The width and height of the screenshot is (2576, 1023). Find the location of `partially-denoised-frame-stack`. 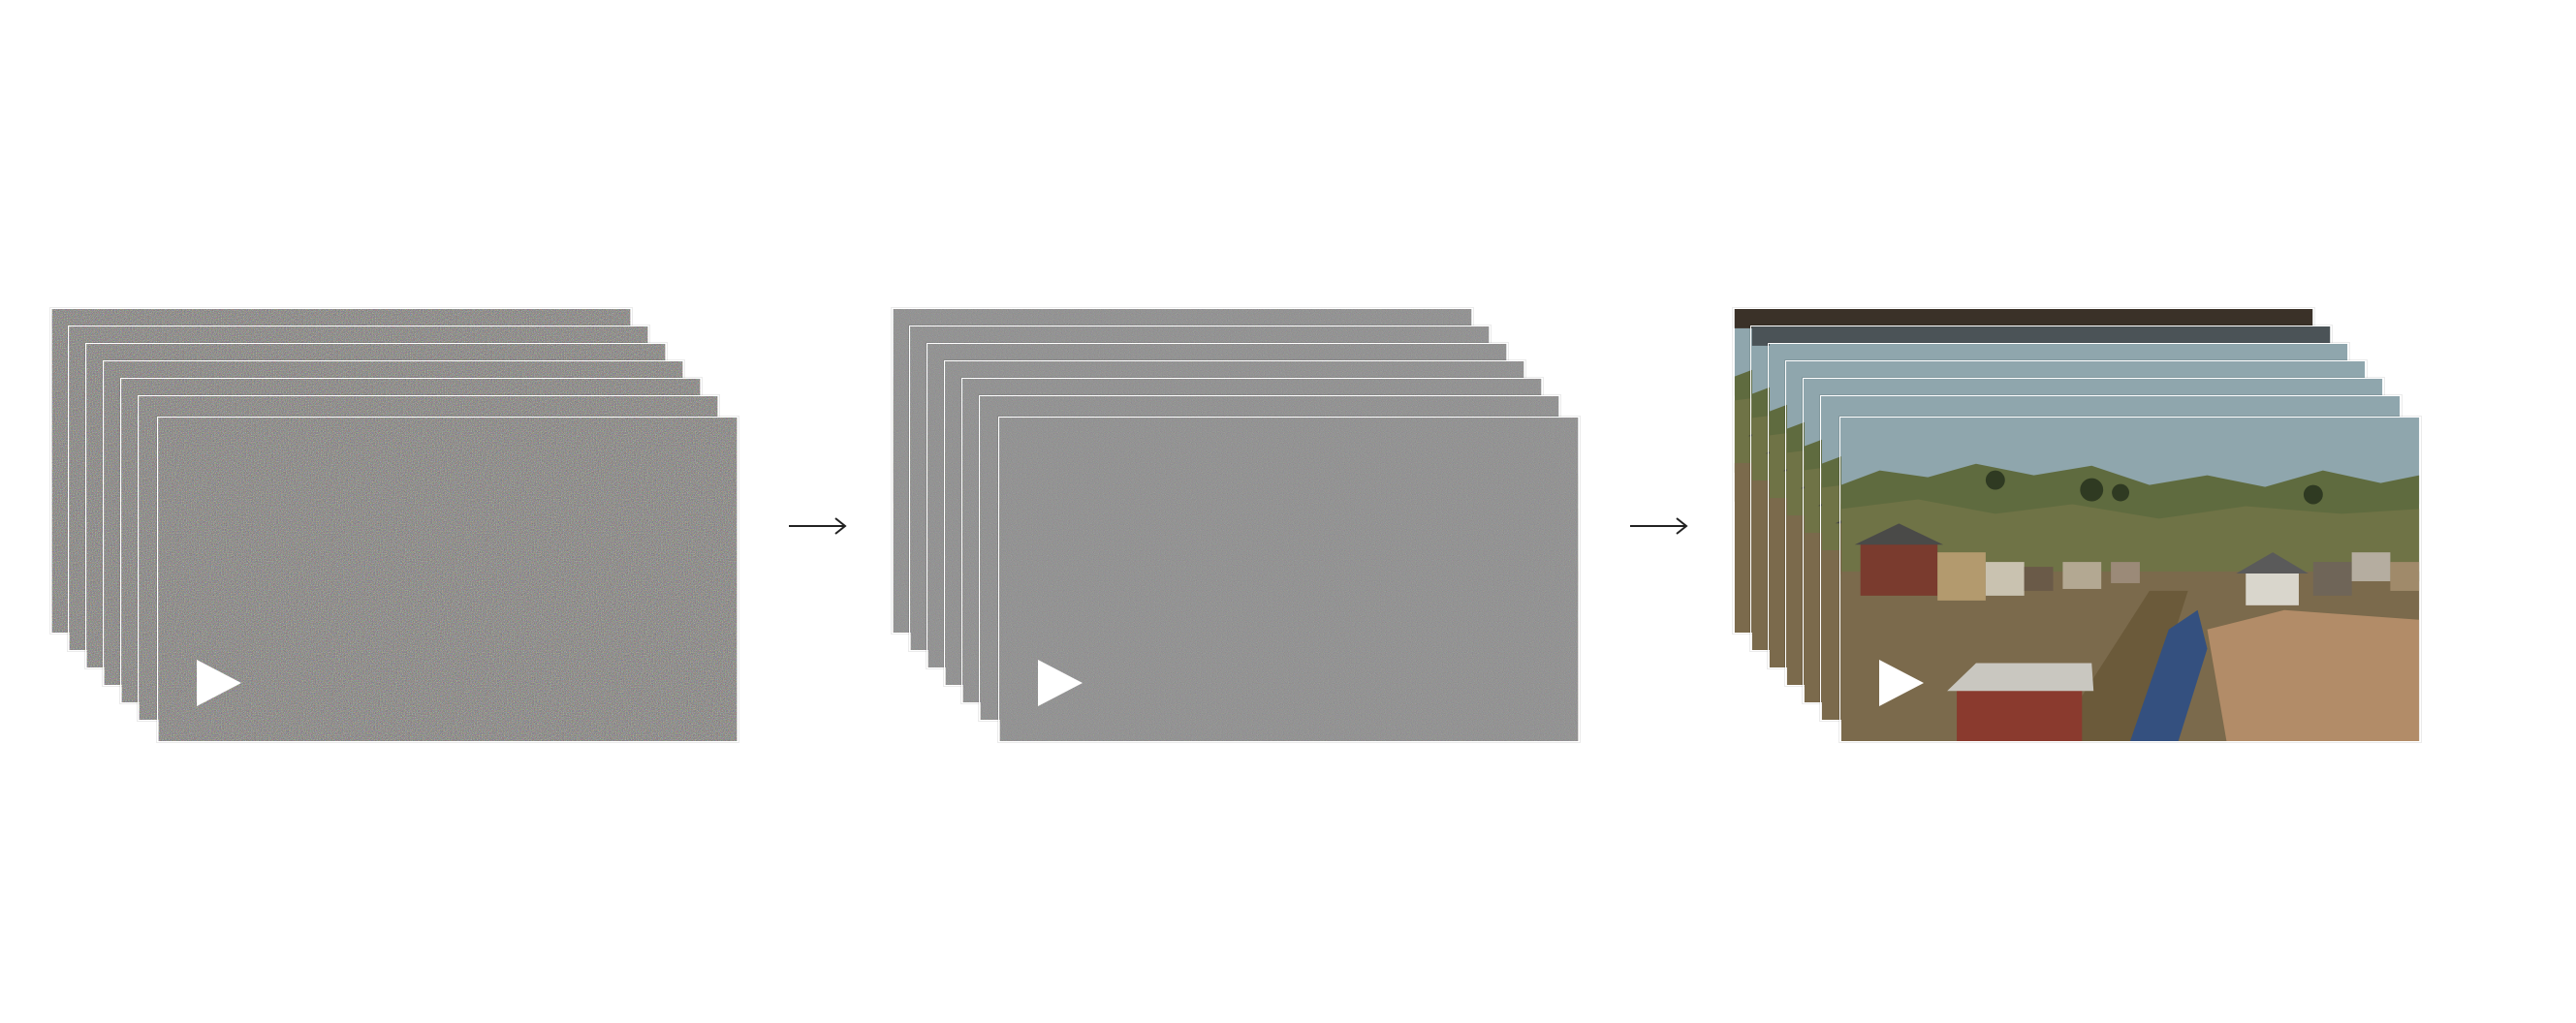

partially-denoised-frame-stack is located at coordinates (1240, 526).